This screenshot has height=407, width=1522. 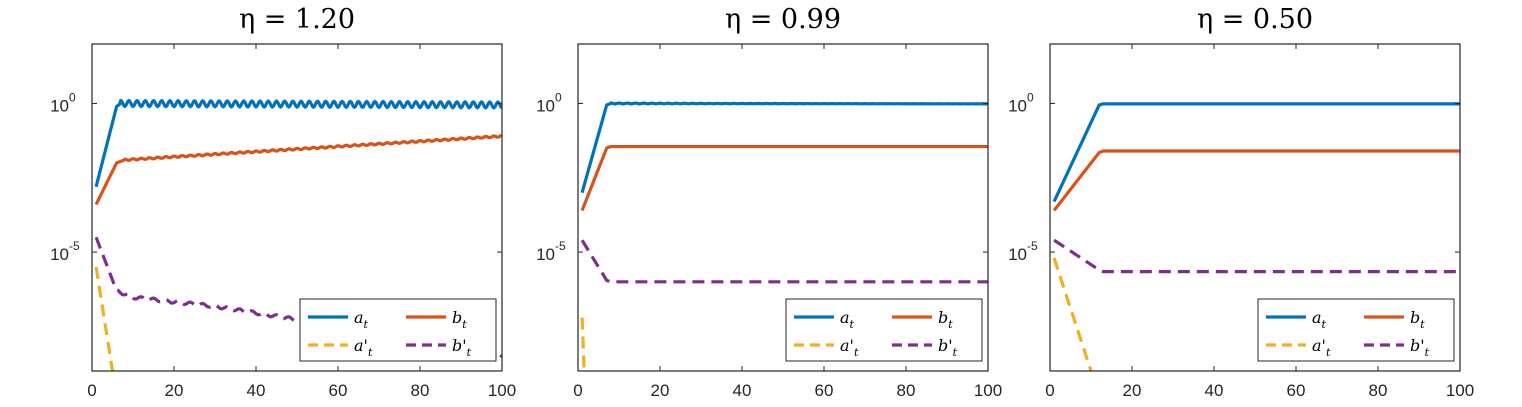 What do you see at coordinates (297, 19) in the screenshot?
I see `chart-title: η = 1.20` at bounding box center [297, 19].